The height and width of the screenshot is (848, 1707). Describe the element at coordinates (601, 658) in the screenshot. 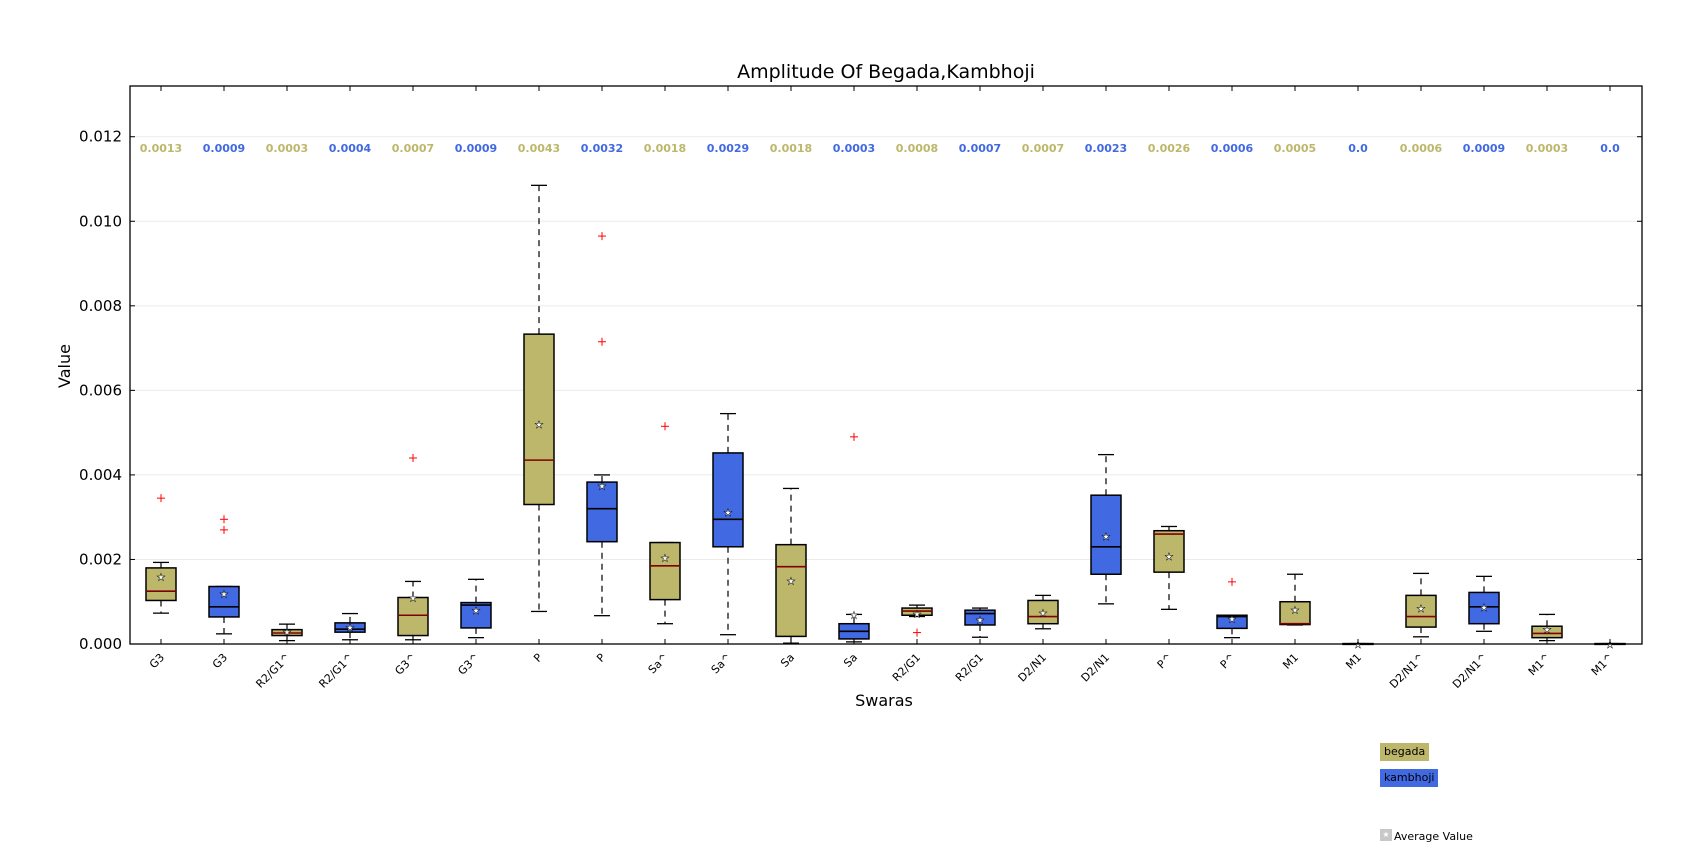

I see `x-tick-label: P` at that location.